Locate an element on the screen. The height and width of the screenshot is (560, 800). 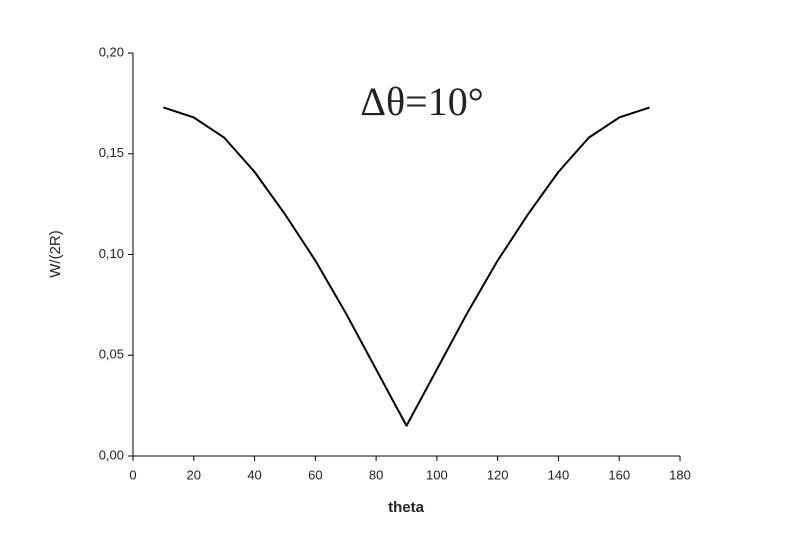
x-tick-label: 0 is located at coordinates (132, 474).